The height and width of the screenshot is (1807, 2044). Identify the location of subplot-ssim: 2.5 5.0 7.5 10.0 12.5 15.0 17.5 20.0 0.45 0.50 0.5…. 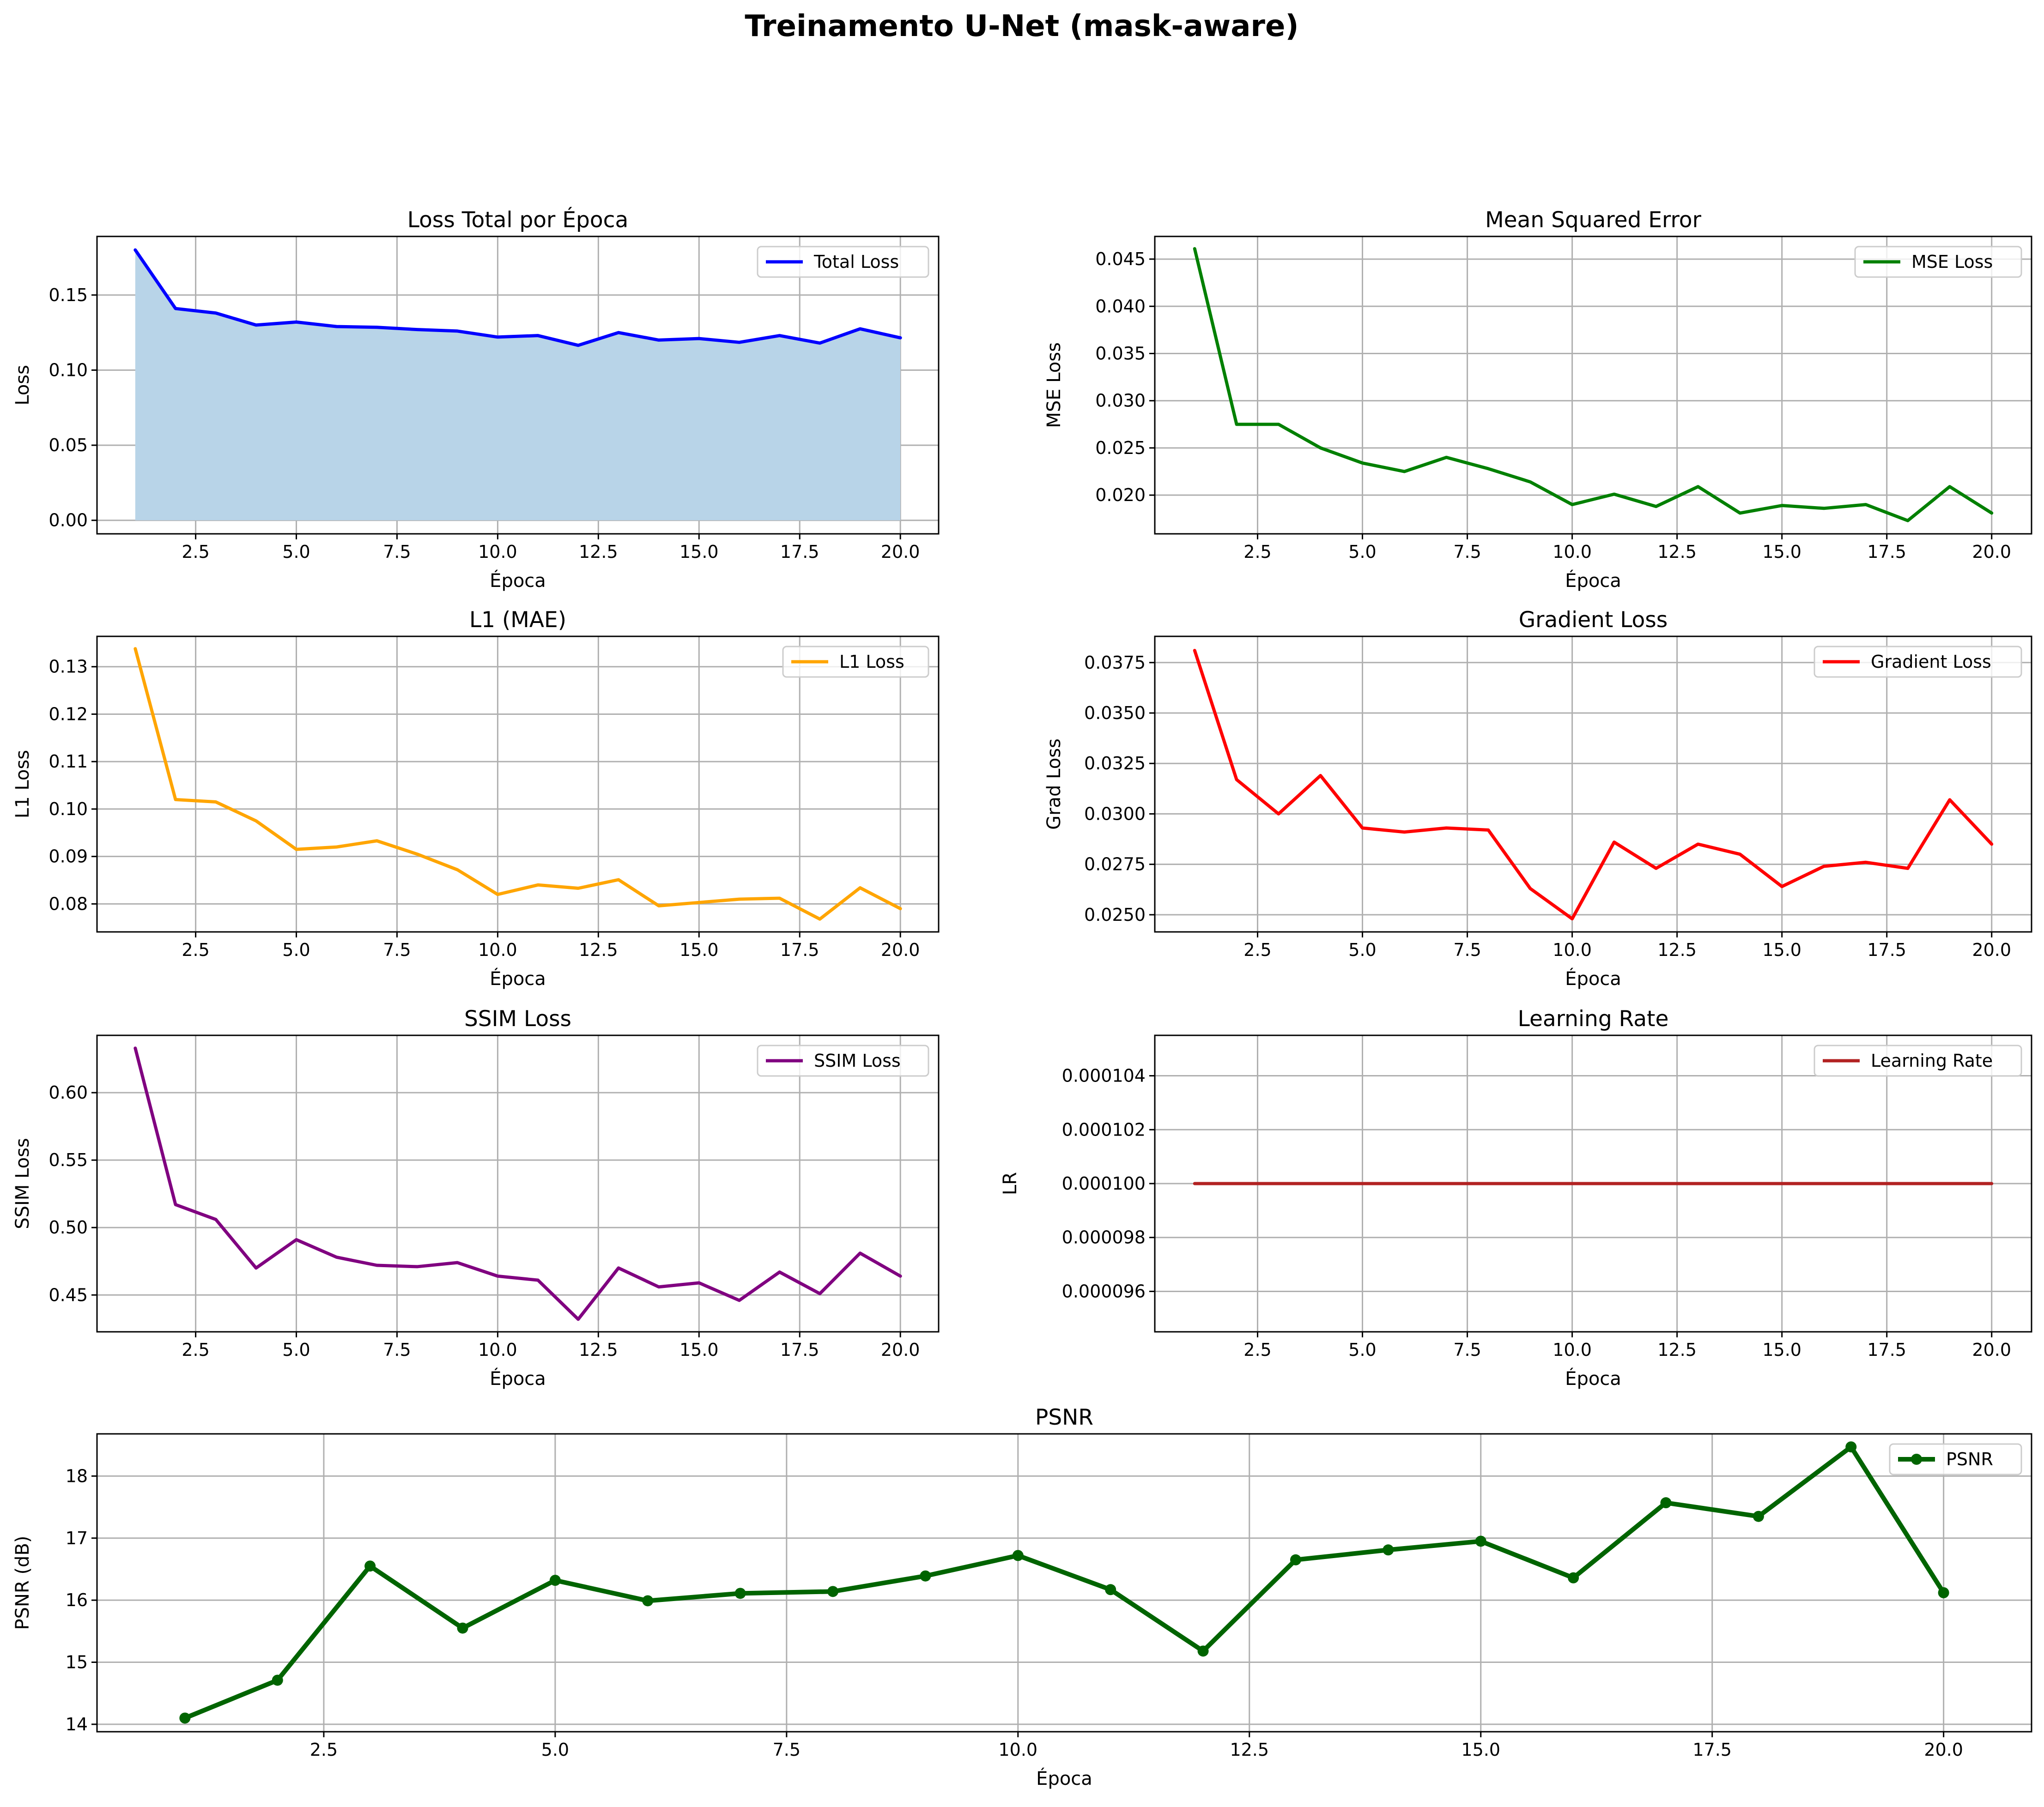
(476, 1198).